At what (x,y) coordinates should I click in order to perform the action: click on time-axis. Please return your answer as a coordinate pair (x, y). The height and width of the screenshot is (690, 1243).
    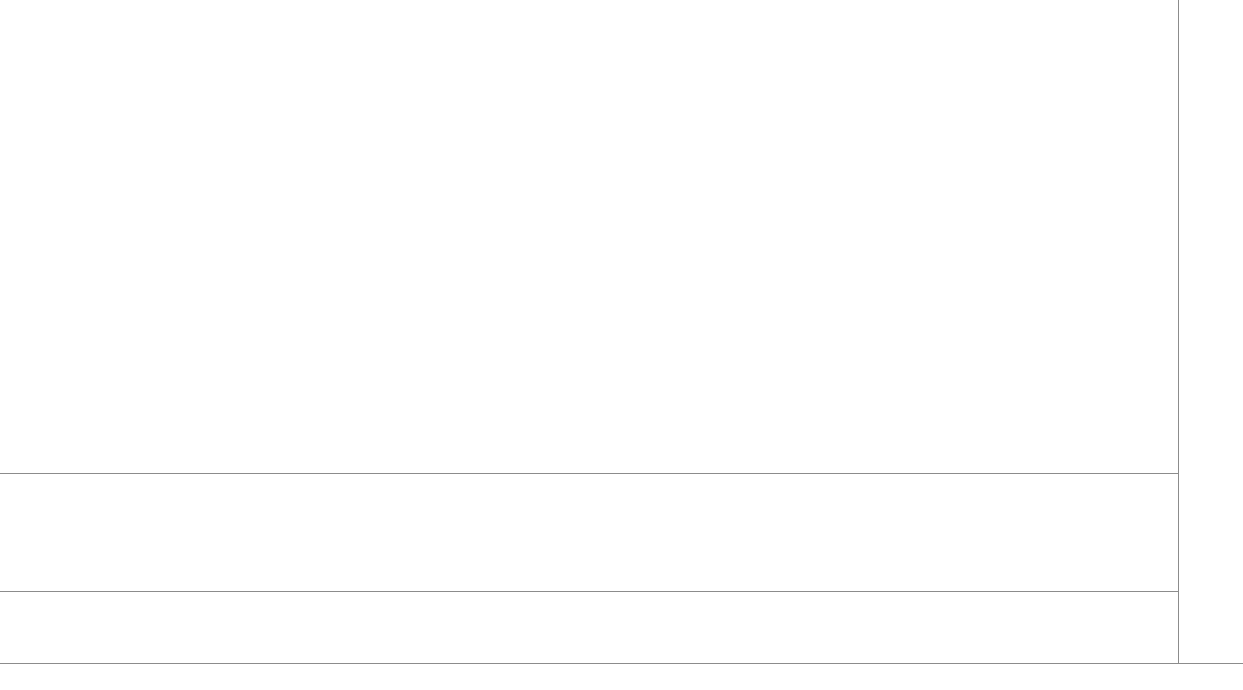
    Looking at the image, I should click on (621, 677).